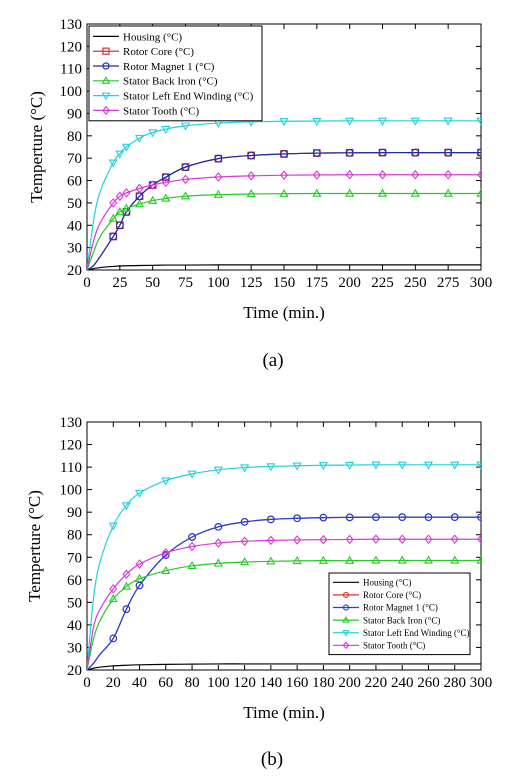 This screenshot has height=781, width=521. Describe the element at coordinates (244, 683) in the screenshot. I see `x-tick-label: 120` at that location.